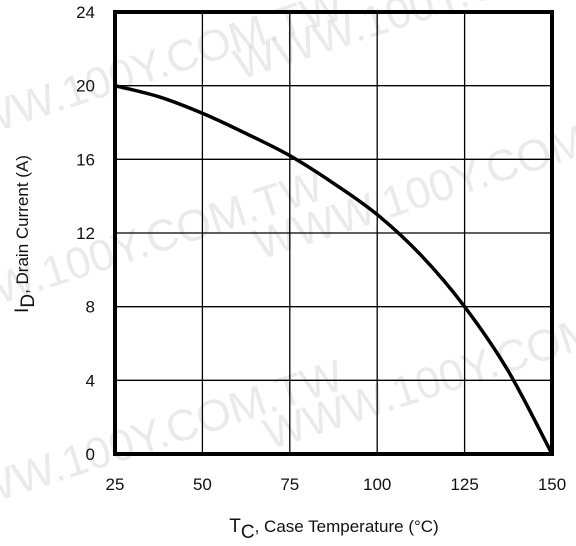 The image size is (576, 546). Describe the element at coordinates (202, 484) in the screenshot. I see `x-tick-label: 50` at that location.